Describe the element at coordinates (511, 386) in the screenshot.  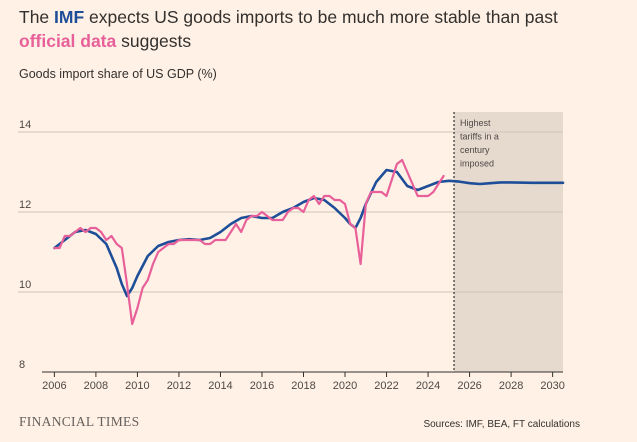
I see `x-tick-label: 2028` at that location.